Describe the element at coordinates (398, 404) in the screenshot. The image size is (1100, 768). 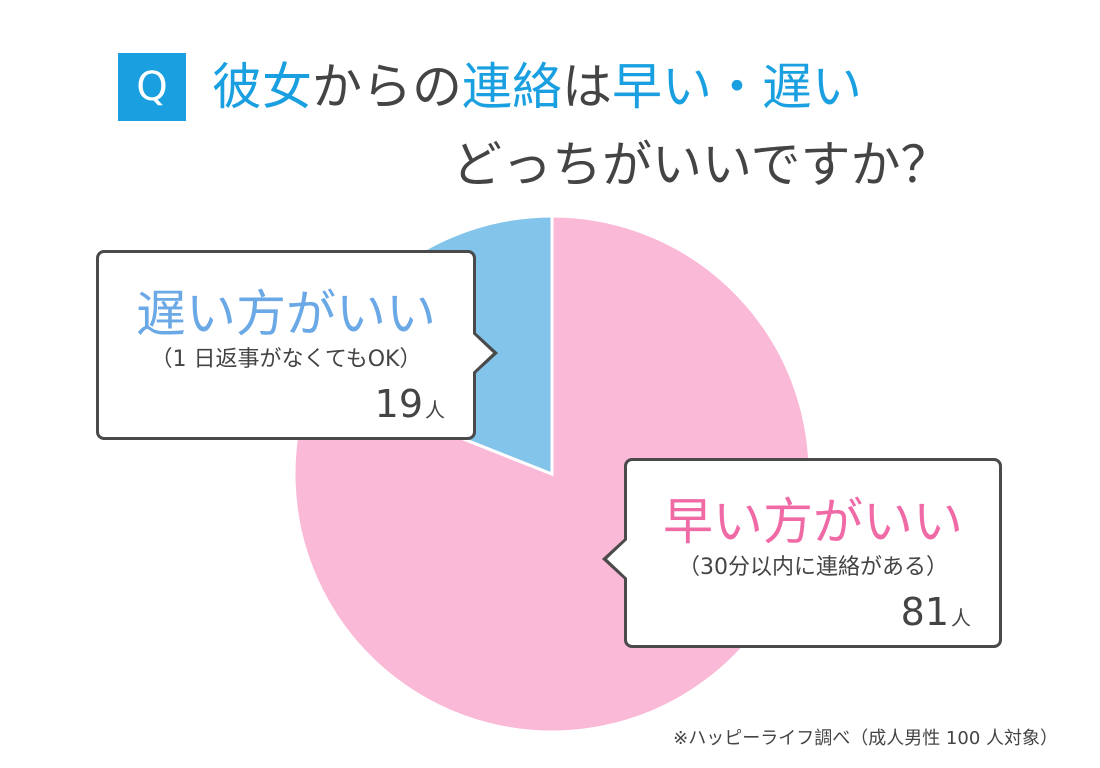
I see `slow-count-value: 19` at that location.